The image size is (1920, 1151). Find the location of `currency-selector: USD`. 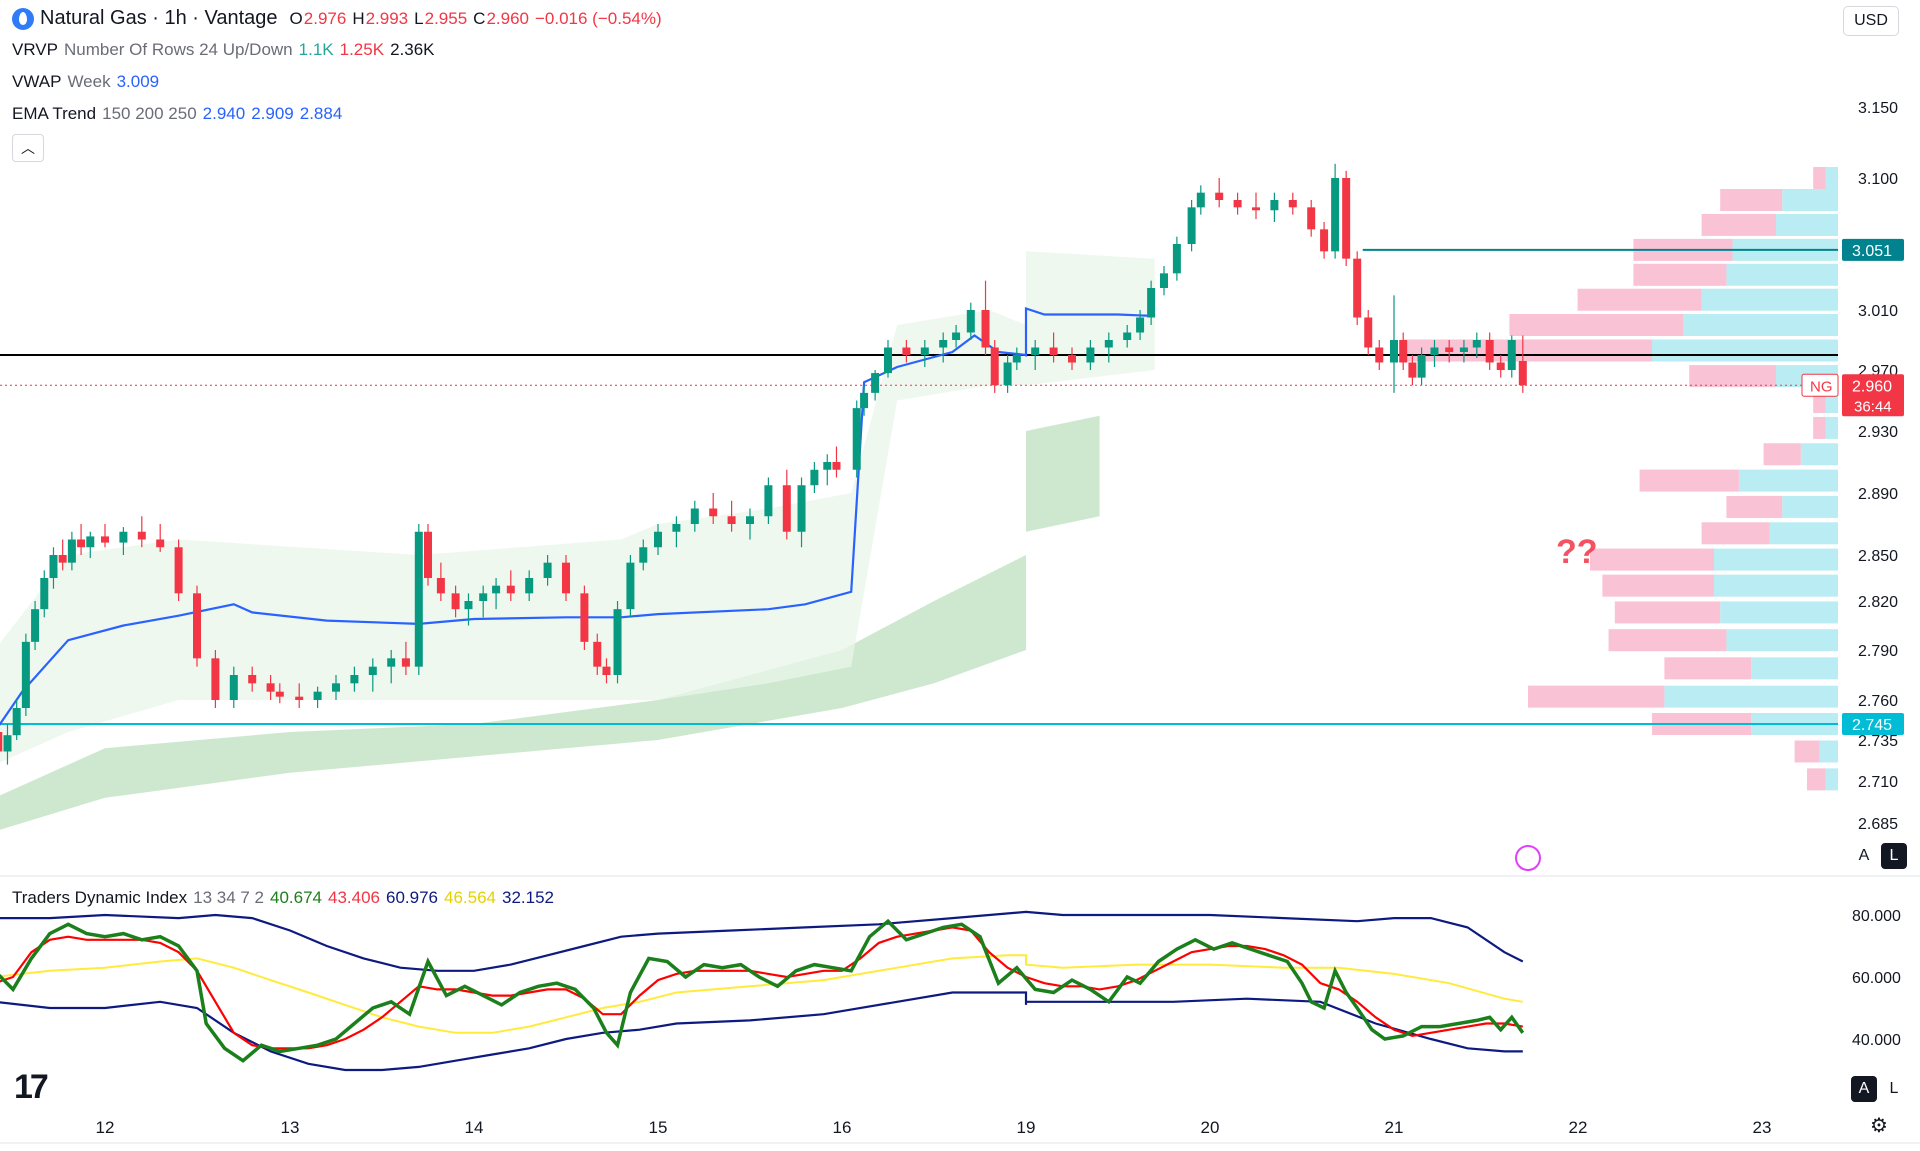

currency-selector: USD is located at coordinates (1871, 21).